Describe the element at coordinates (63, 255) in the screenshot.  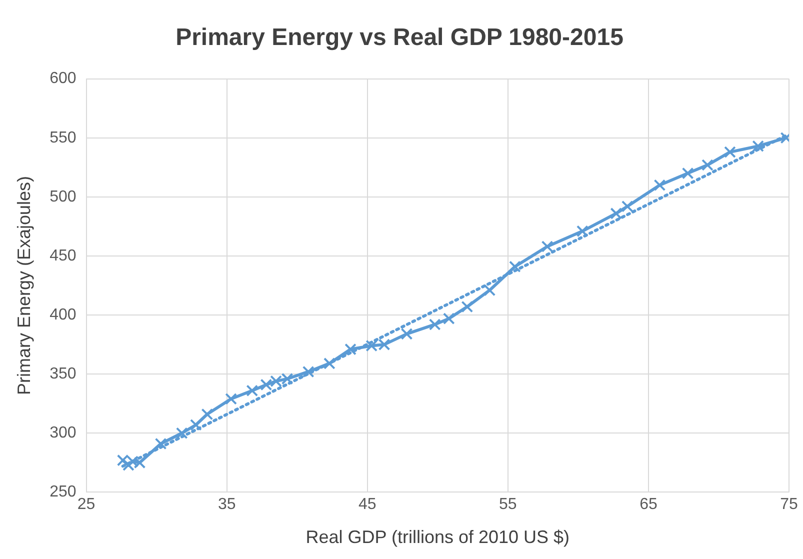
I see `y-tick-label: 450` at that location.